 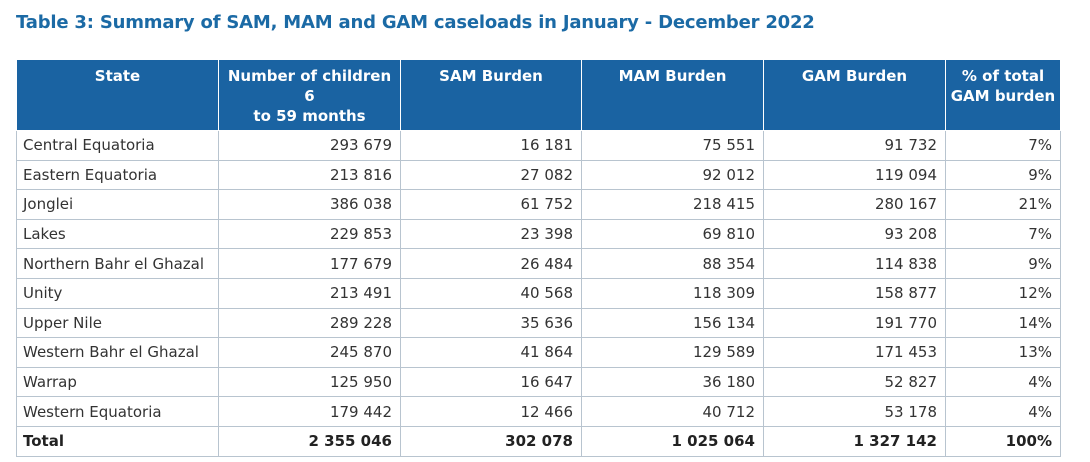 I want to click on header-children: Number of children 6 to 59 months, so click(x=309, y=95).